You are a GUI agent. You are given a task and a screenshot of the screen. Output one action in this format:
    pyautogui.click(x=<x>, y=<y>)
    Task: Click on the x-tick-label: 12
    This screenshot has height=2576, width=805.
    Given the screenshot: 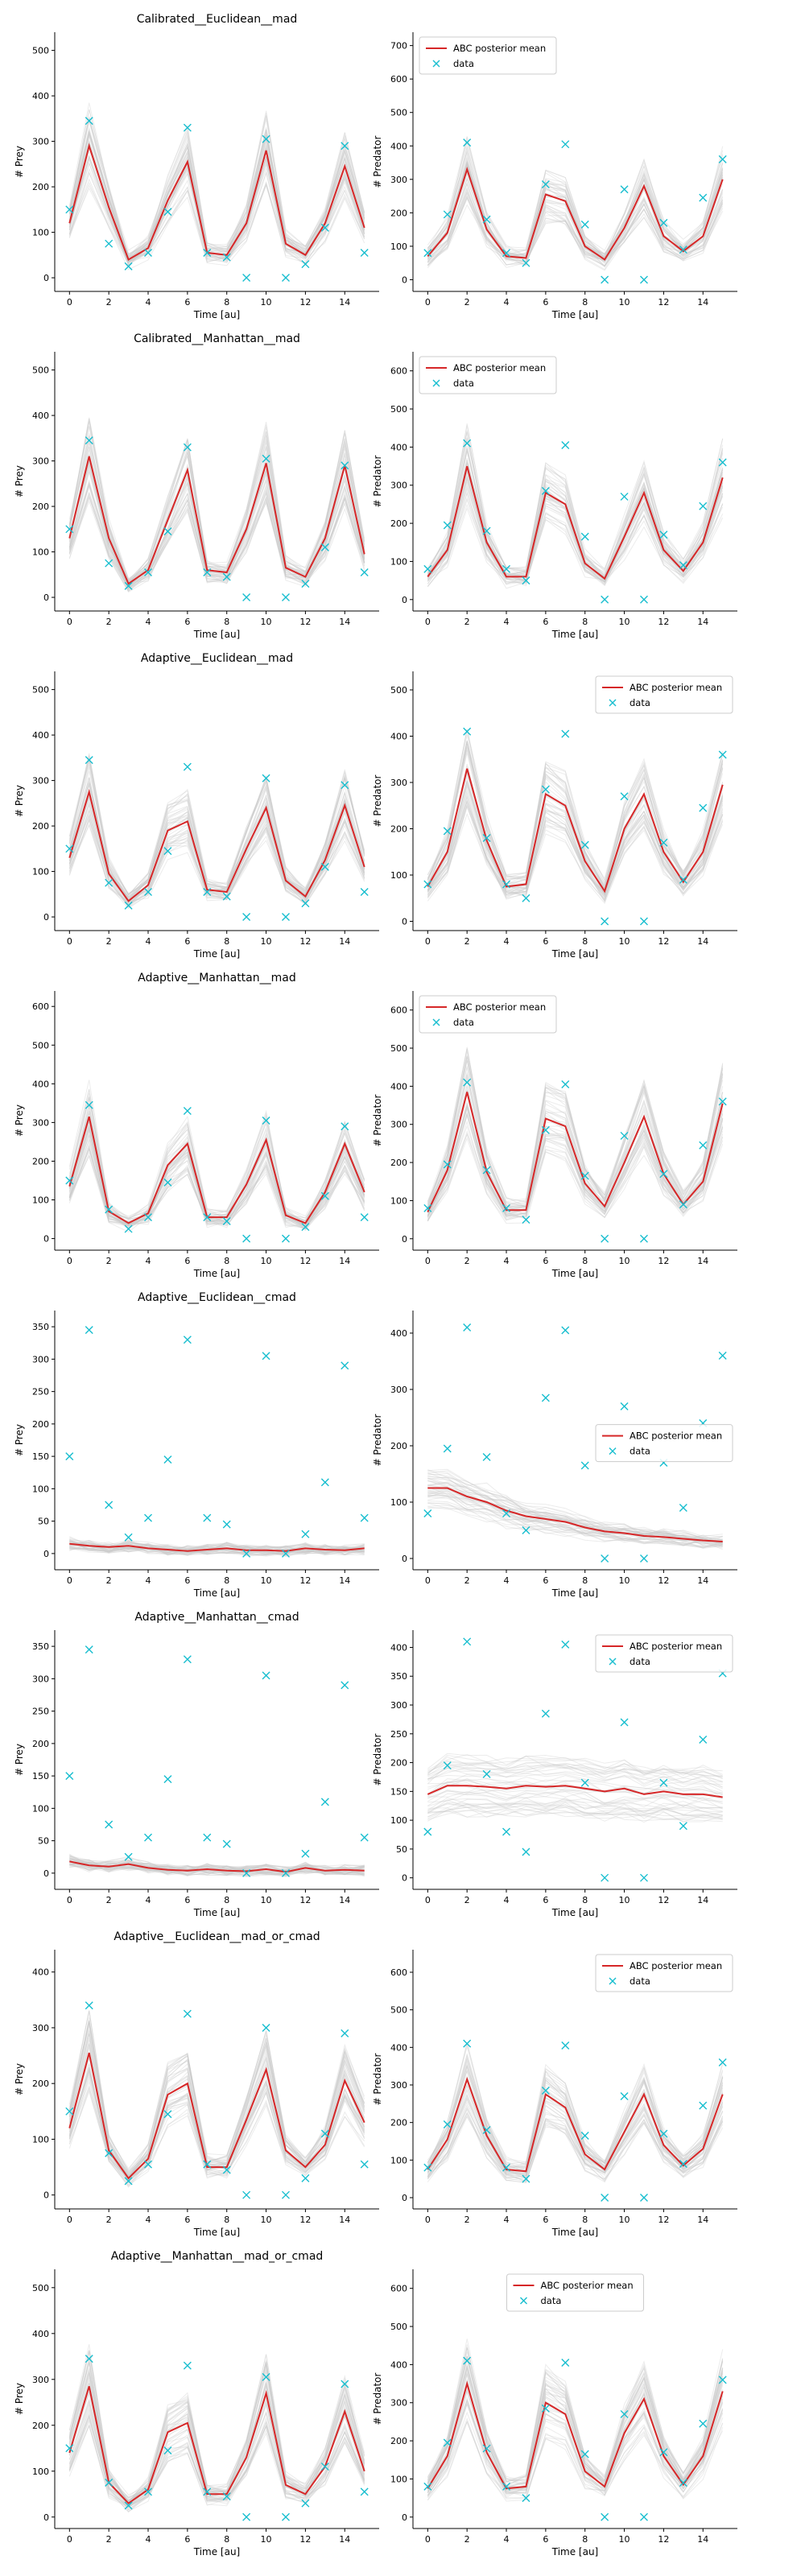 What is the action you would take?
    pyautogui.click(x=305, y=1580)
    